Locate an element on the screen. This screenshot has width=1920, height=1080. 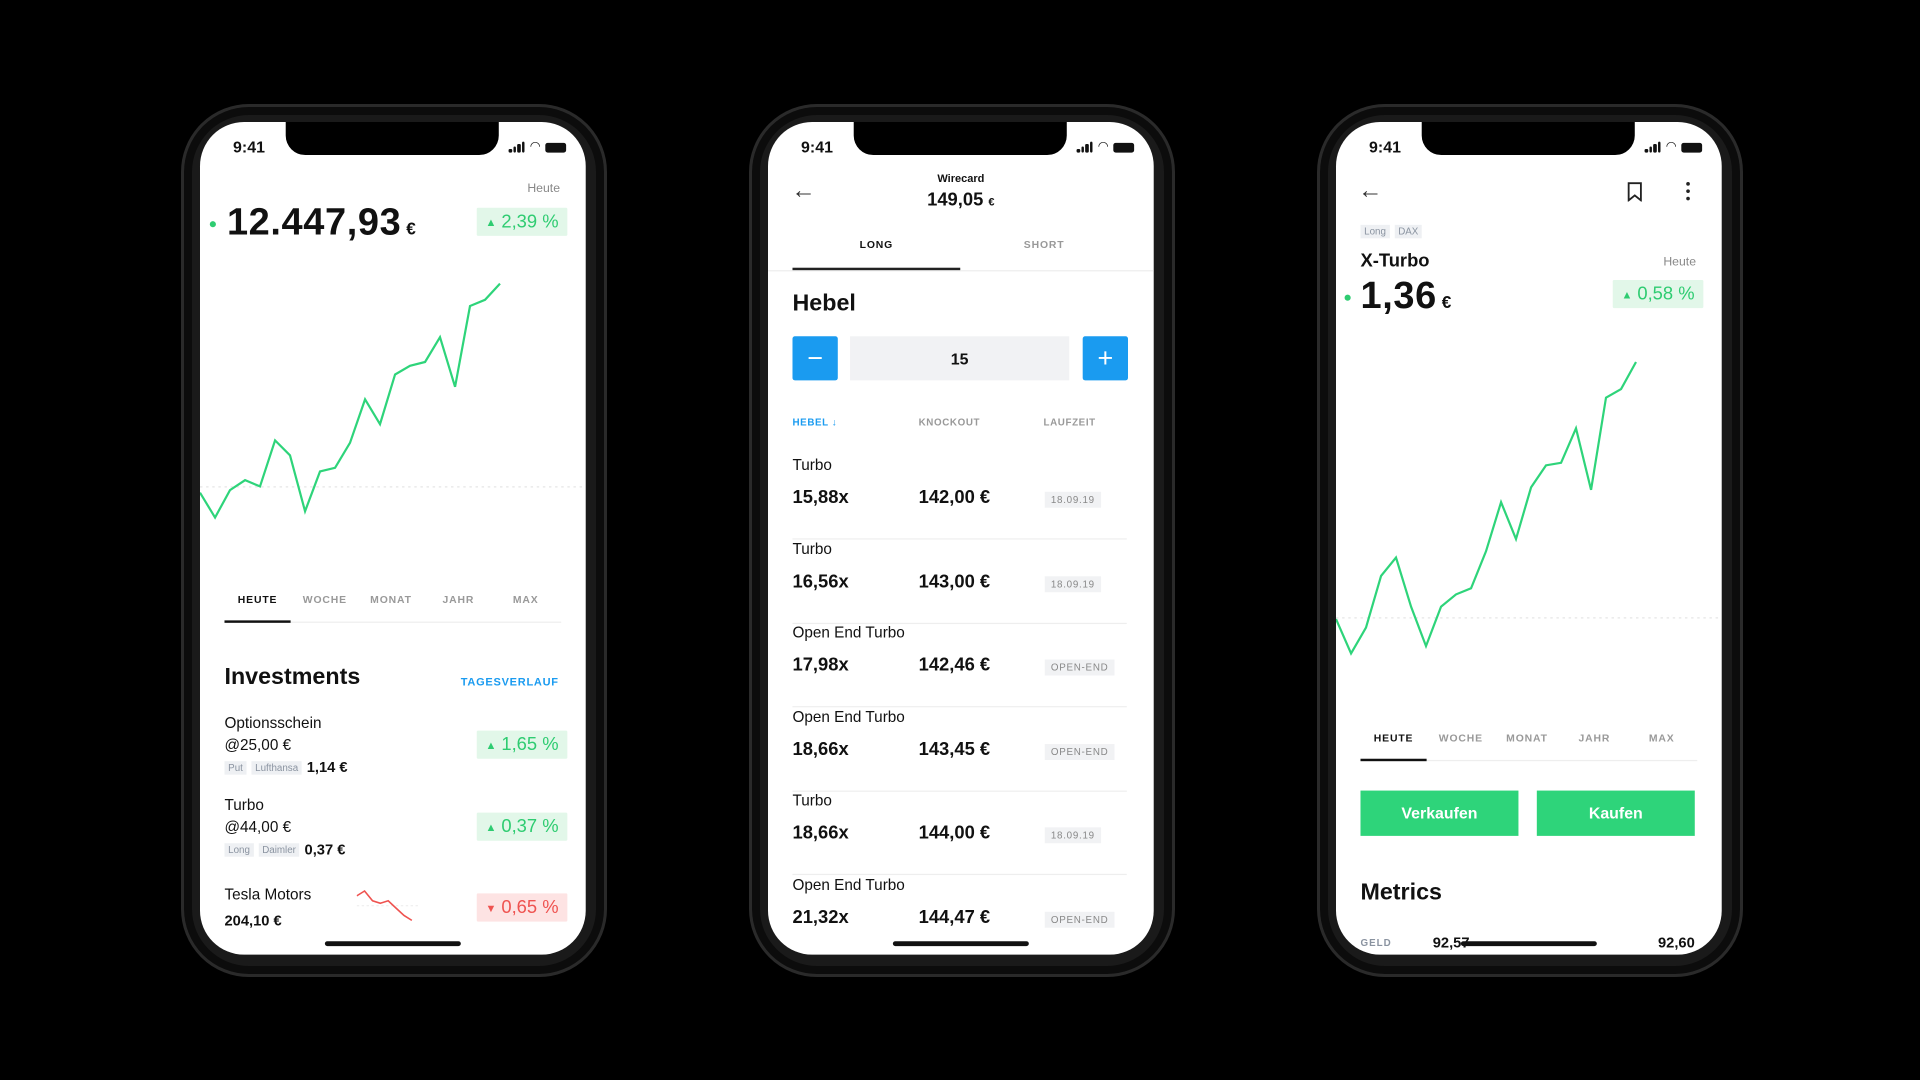
product-row: Open End Turbo 18,66x 143,45 € OPEN-END is located at coordinates (959, 750).